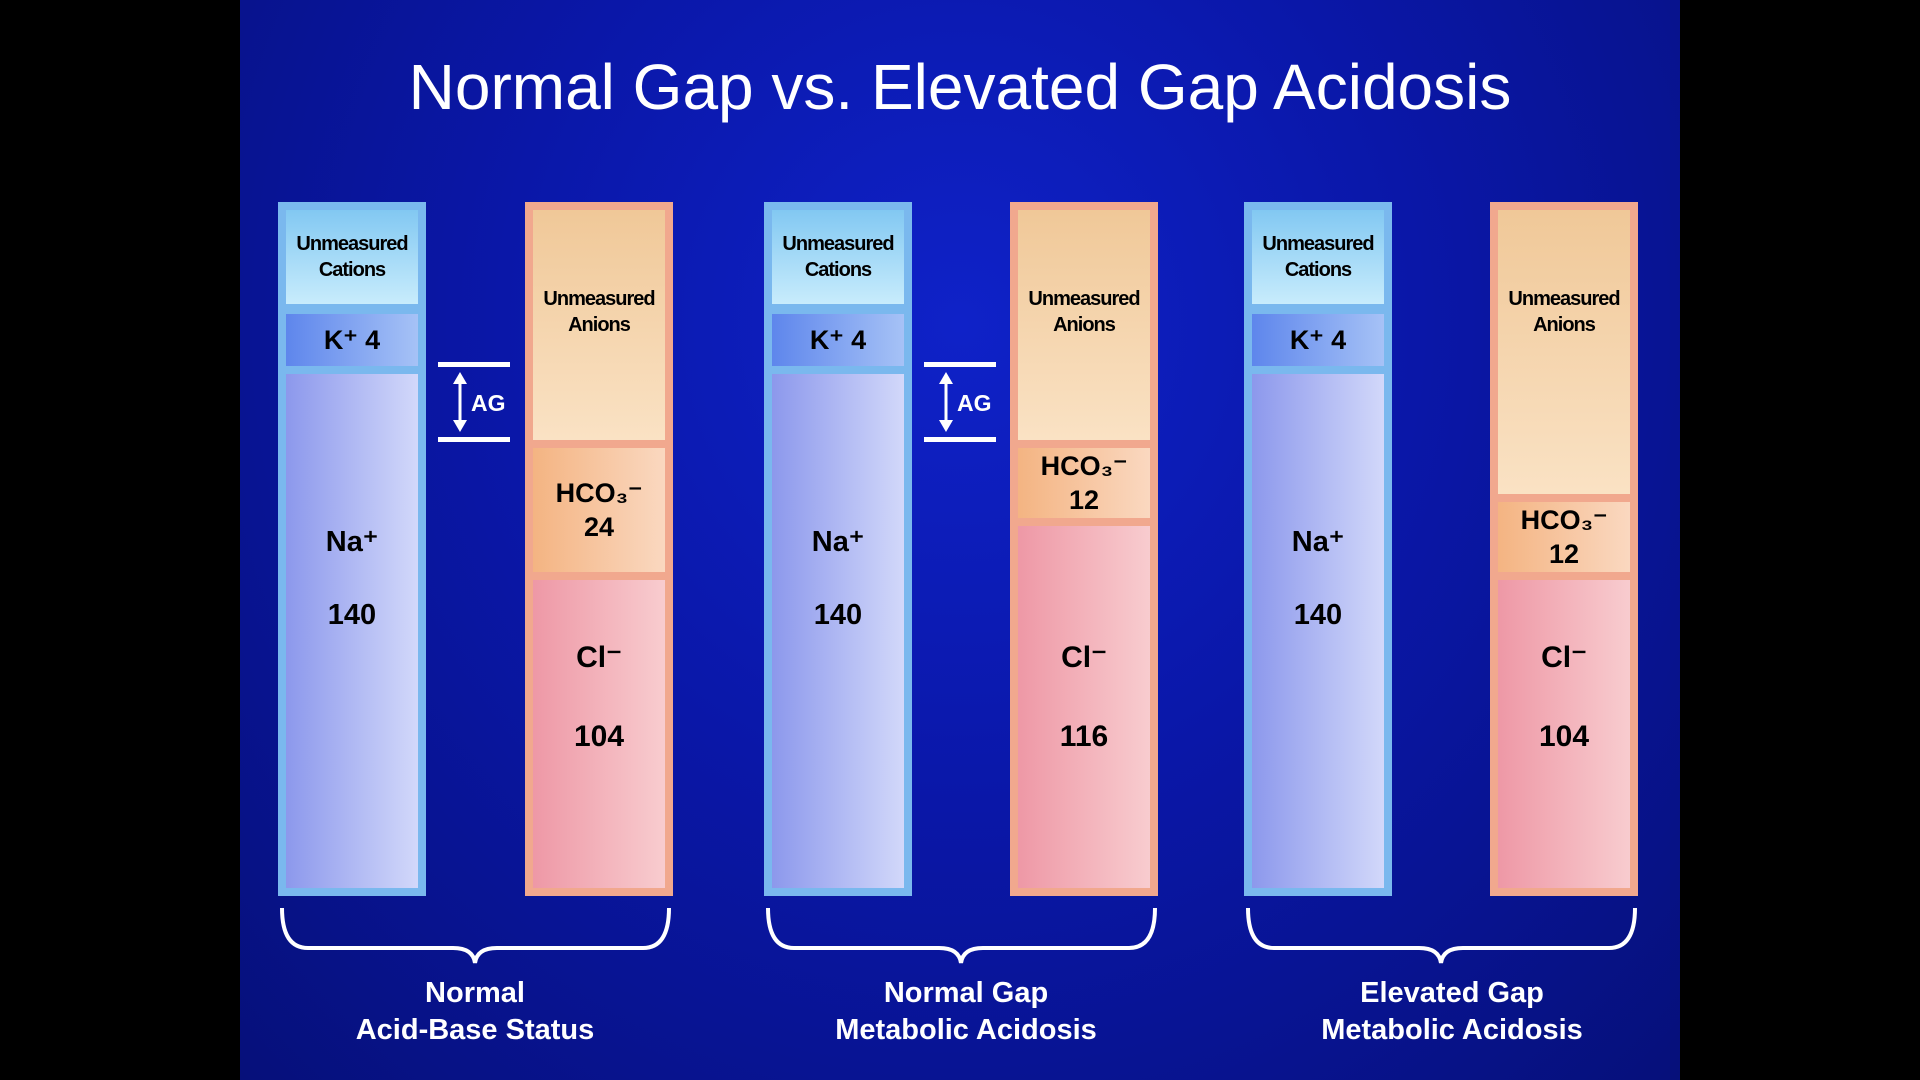 This screenshot has height=1080, width=1920. I want to click on cation-column-normal-gap: Unmeasured Cations K⁺ 4 Na⁺ 140, so click(838, 549).